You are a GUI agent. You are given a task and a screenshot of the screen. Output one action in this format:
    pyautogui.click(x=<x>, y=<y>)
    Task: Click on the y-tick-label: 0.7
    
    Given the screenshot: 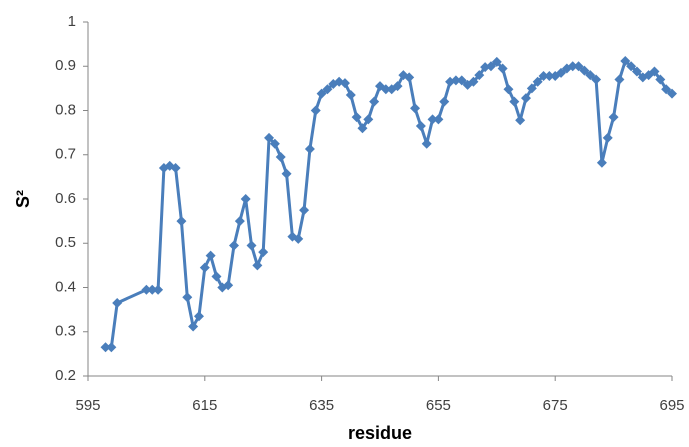 What is the action you would take?
    pyautogui.click(x=65, y=154)
    